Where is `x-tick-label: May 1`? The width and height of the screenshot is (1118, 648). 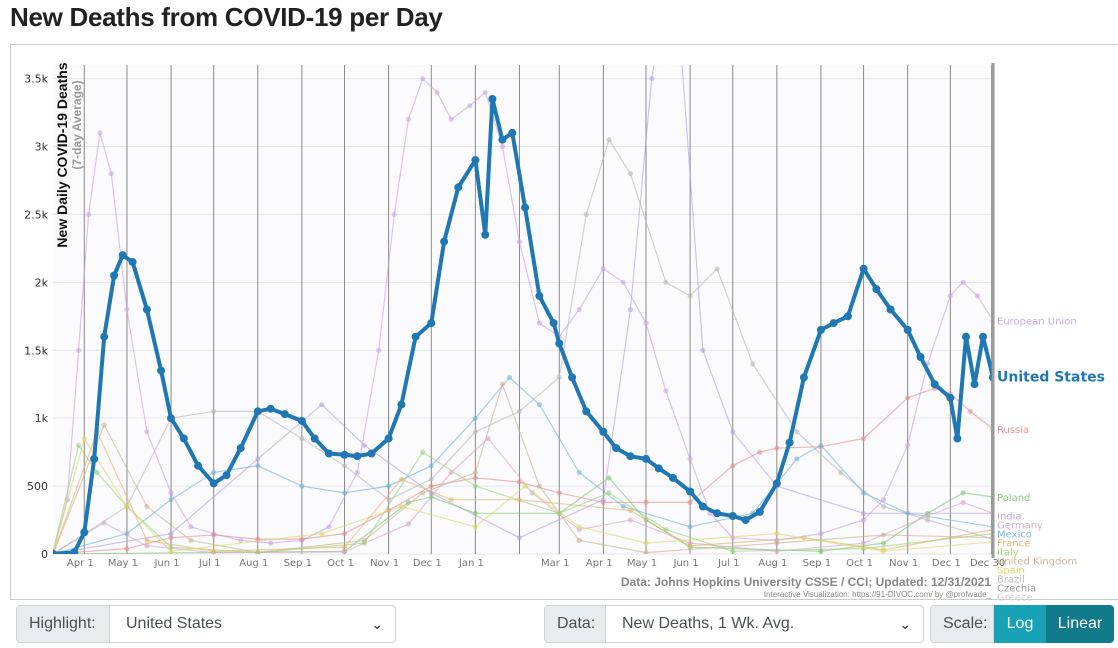
x-tick-label: May 1 is located at coordinates (642, 563).